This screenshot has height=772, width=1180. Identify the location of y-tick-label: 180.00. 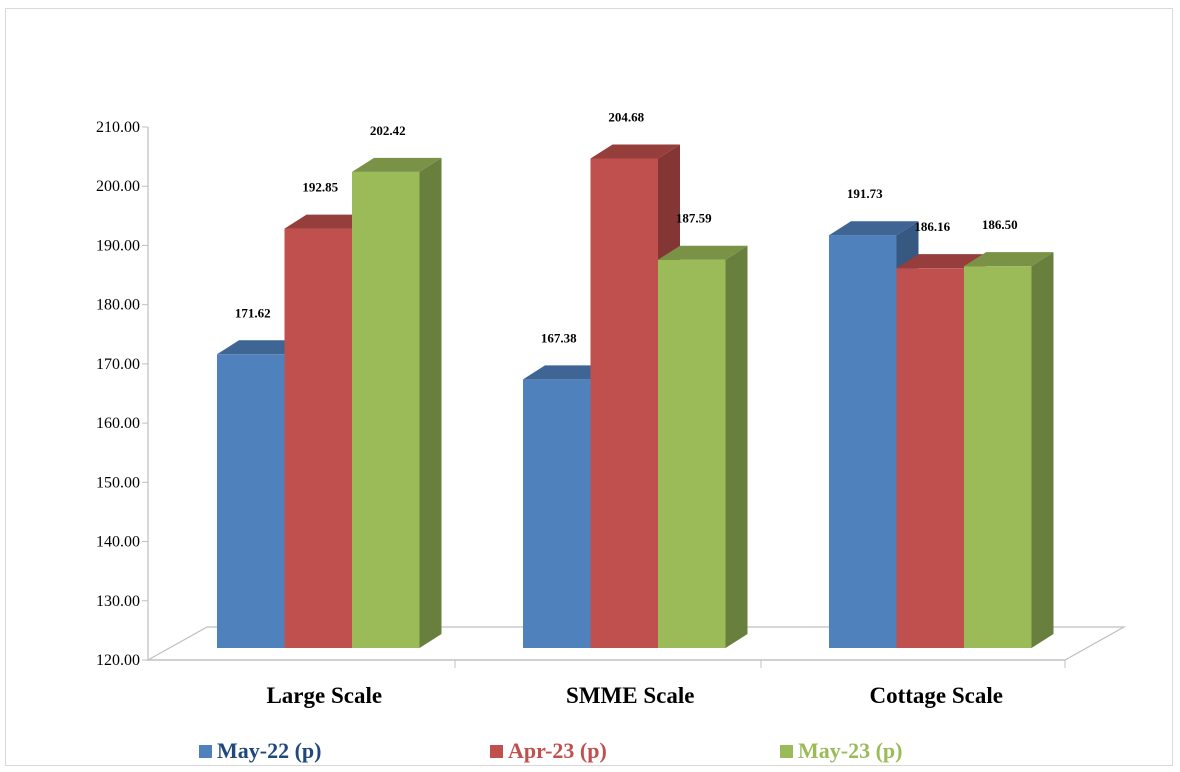
(118, 305).